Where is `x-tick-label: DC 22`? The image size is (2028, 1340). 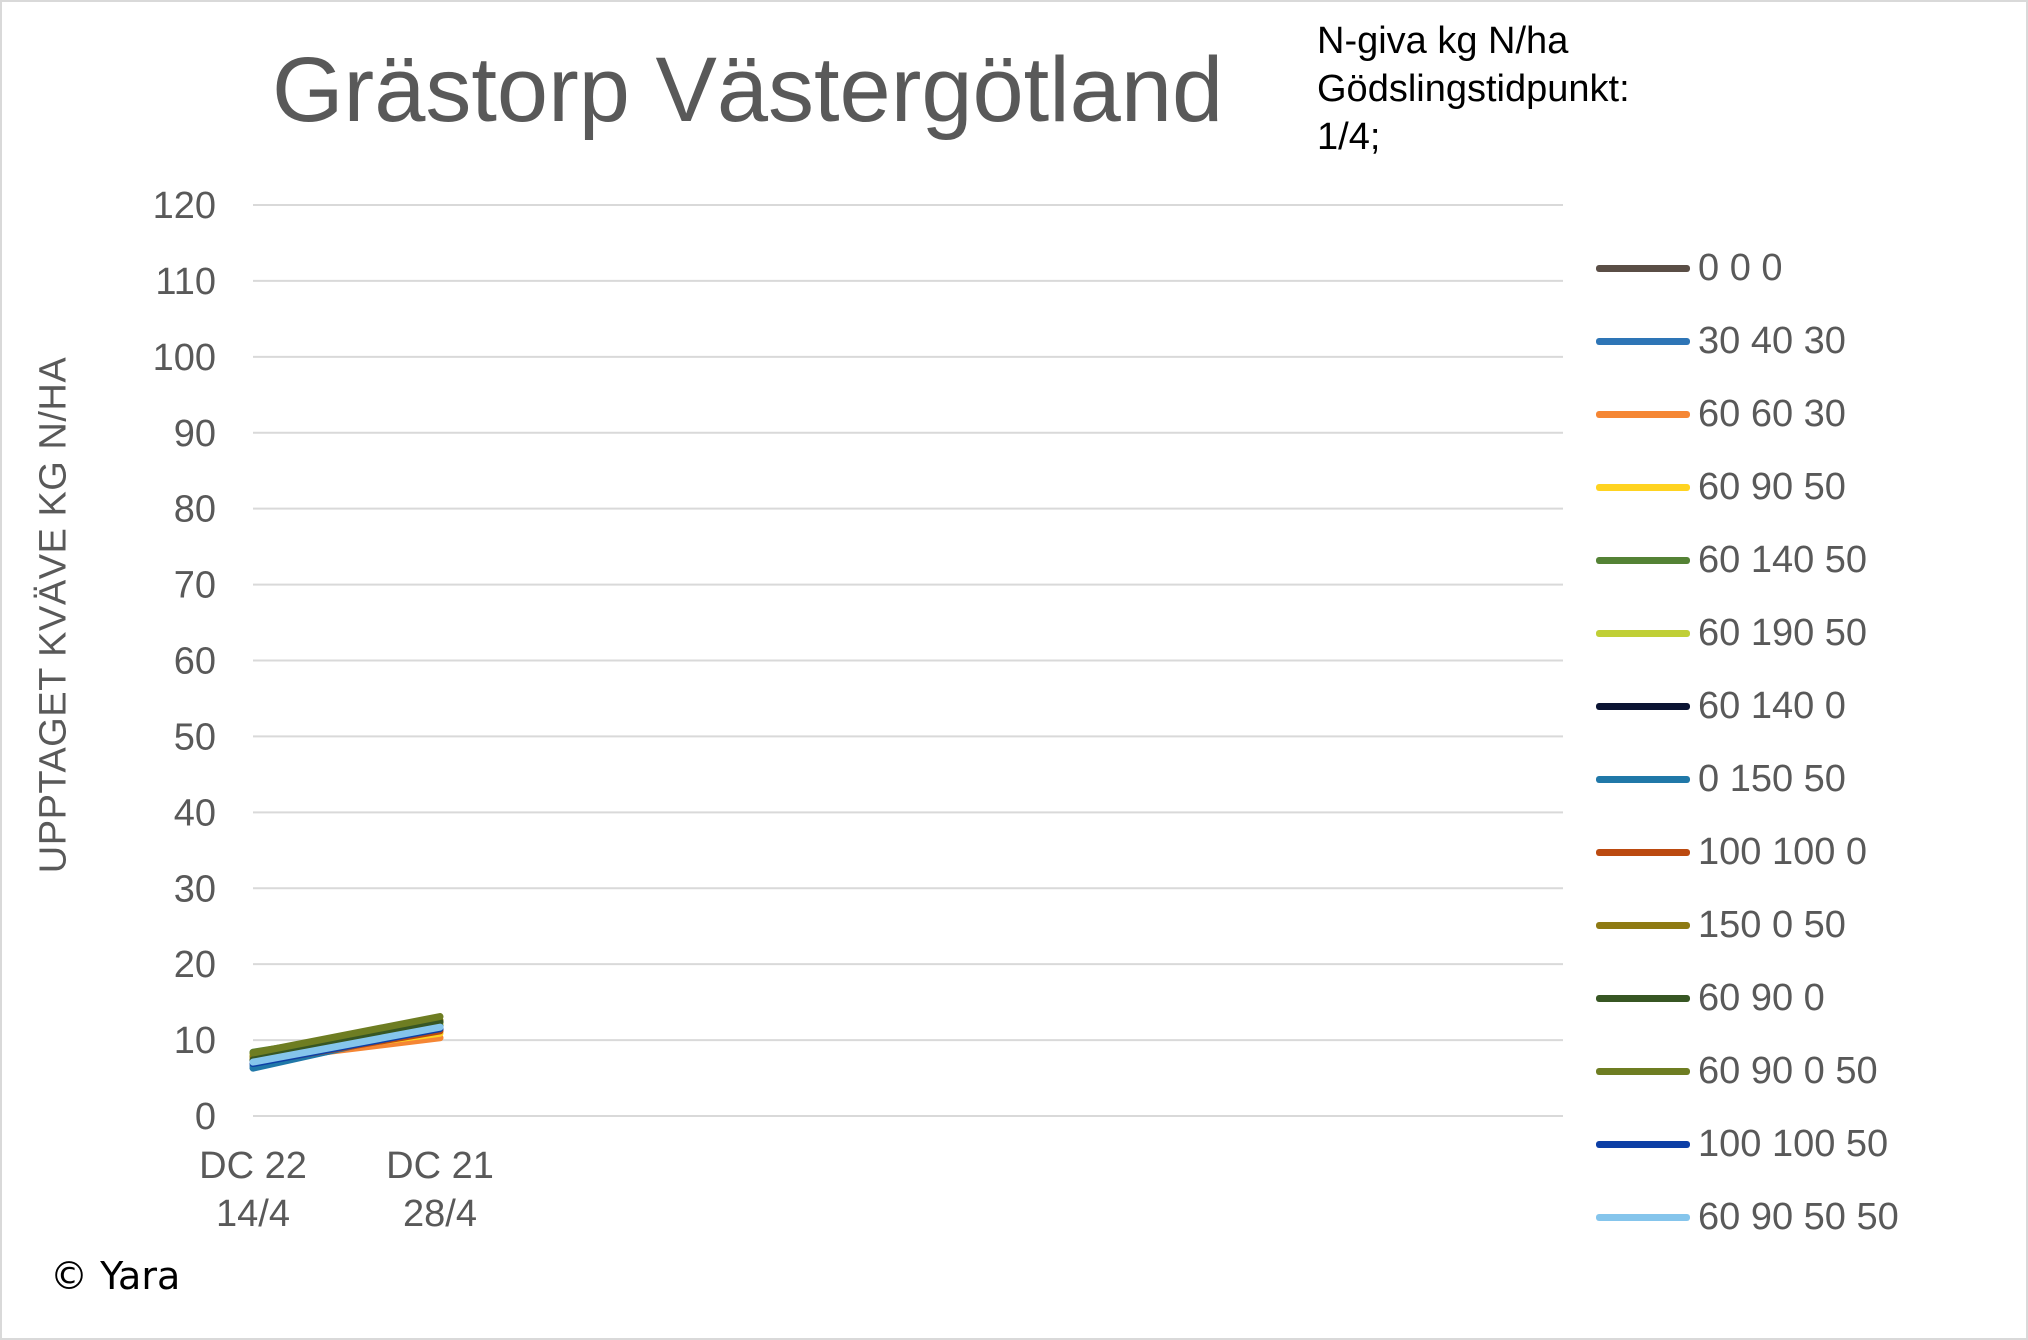 x-tick-label: DC 22 is located at coordinates (253, 1166).